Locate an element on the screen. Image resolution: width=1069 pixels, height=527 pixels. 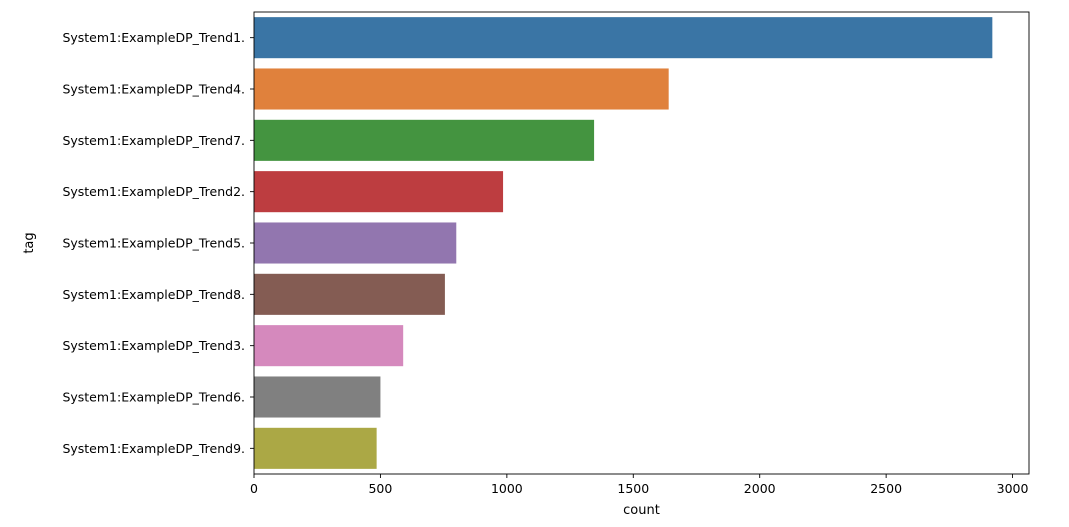
x-axis-ticks: 0 500 1000 1500 2000 2500 3000 is located at coordinates (639, 485).